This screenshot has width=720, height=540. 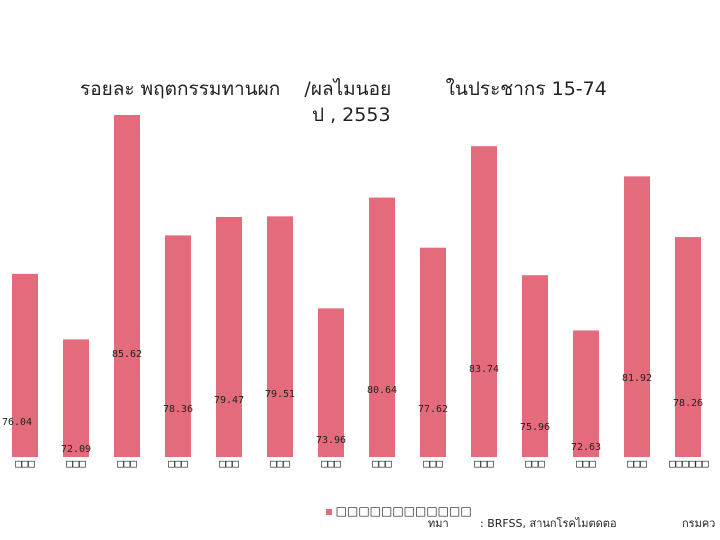 What do you see at coordinates (535, 427) in the screenshot?
I see `data-label: 75.96` at bounding box center [535, 427].